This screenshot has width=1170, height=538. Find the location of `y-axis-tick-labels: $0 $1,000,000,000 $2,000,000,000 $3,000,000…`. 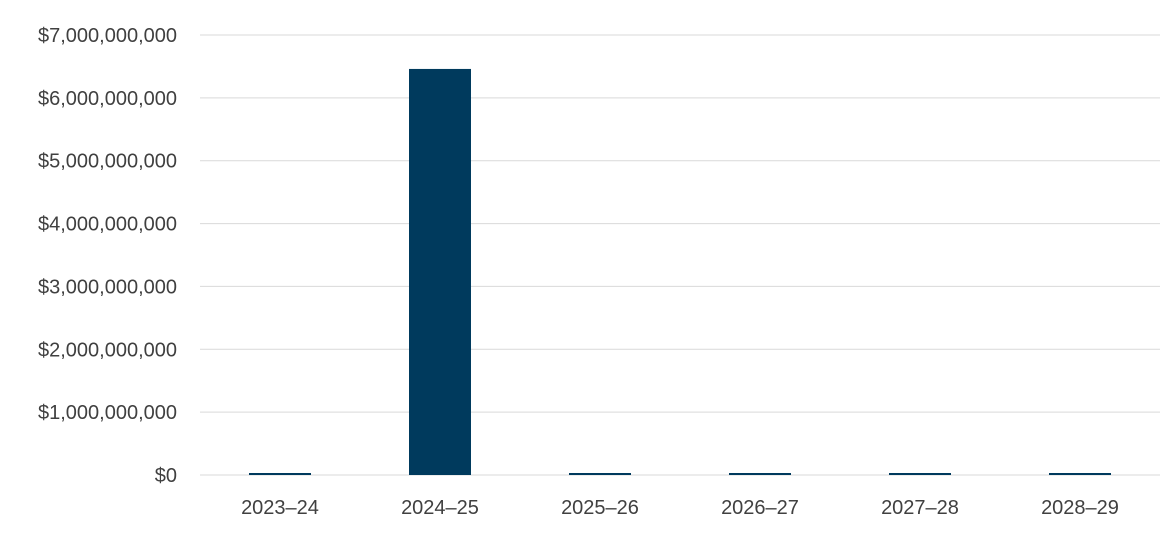

y-axis-tick-labels: $0 $1,000,000,000 $2,000,000,000 $3,000,000… is located at coordinates (107, 256).